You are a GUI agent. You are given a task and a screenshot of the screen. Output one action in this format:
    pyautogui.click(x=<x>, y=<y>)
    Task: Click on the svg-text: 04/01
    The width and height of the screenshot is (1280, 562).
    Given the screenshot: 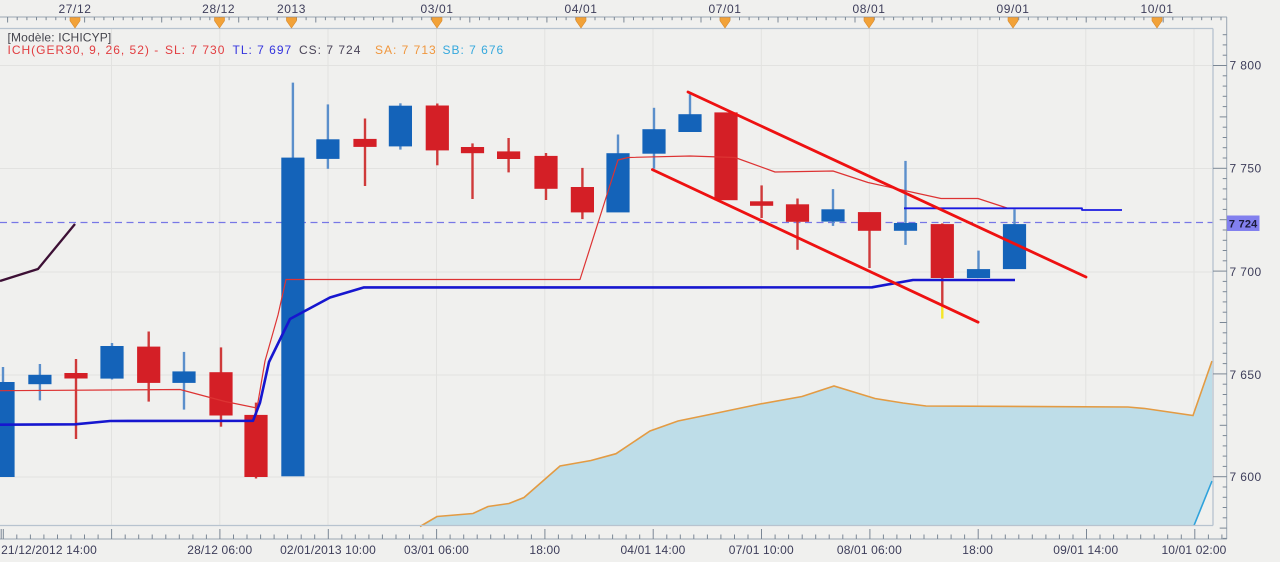 What is the action you would take?
    pyautogui.click(x=580, y=9)
    